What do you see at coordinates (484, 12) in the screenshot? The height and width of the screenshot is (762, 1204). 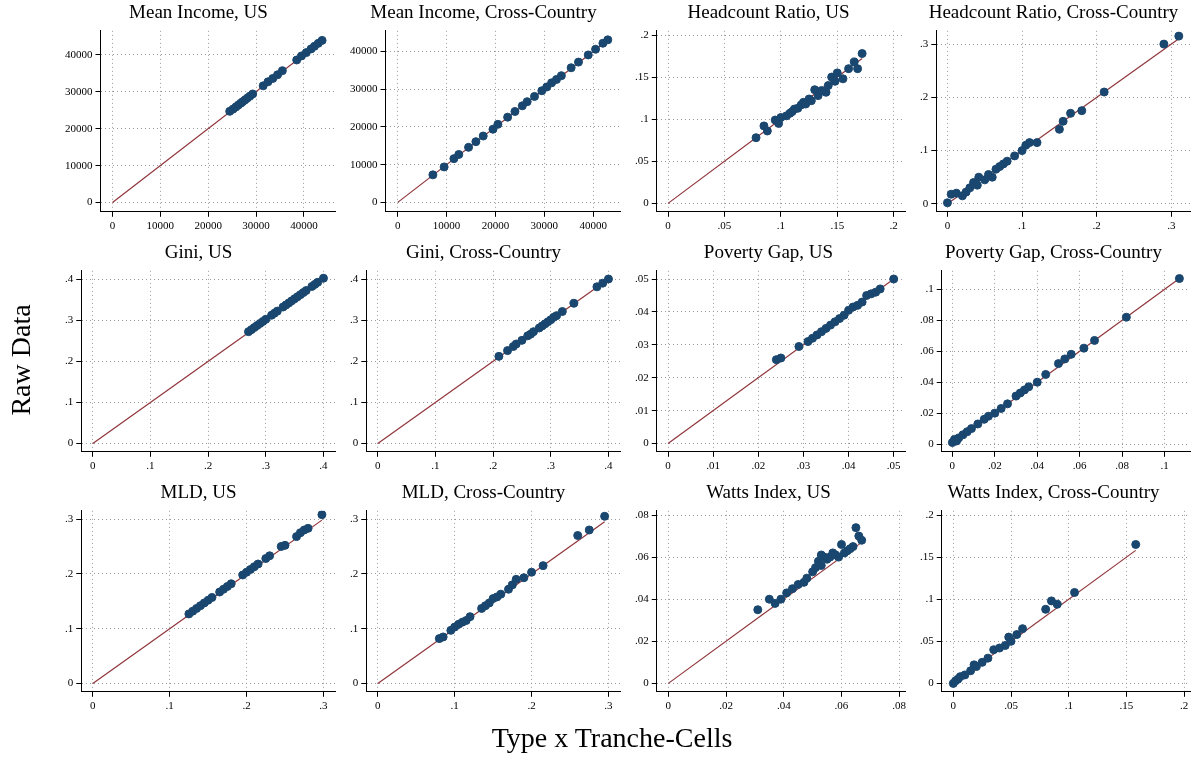 I see `chart-title: Mean Income, Cross-Country` at bounding box center [484, 12].